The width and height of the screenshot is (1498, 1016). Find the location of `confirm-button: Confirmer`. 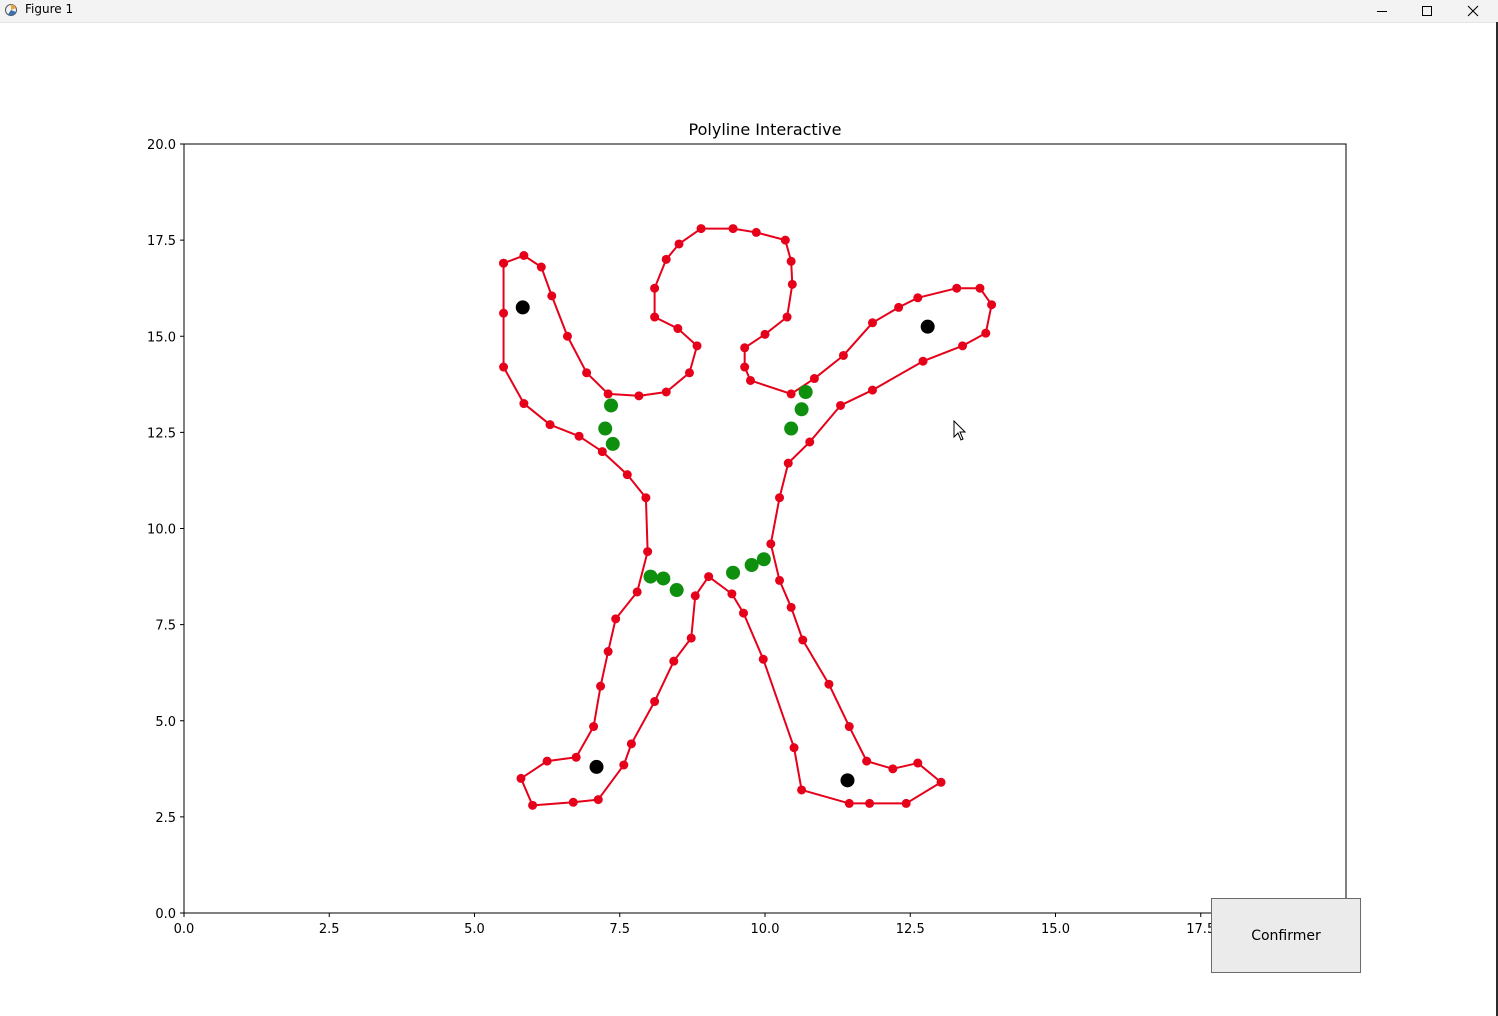

confirm-button: Confirmer is located at coordinates (1286, 935).